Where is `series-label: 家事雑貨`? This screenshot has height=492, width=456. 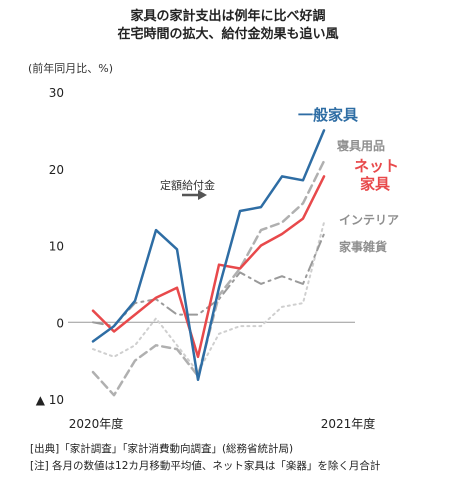 series-label: 家事雑貨 is located at coordinates (363, 246).